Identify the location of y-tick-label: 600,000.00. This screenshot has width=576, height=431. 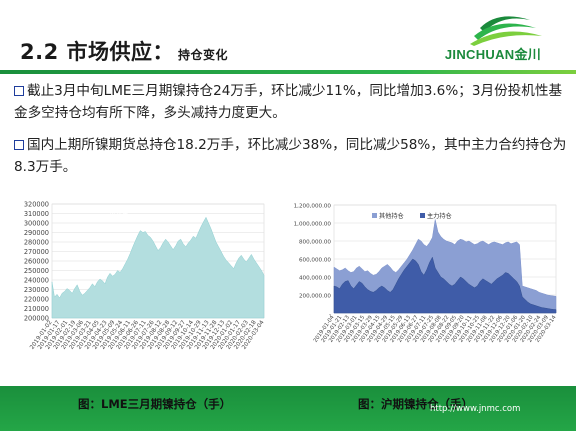
(315, 261).